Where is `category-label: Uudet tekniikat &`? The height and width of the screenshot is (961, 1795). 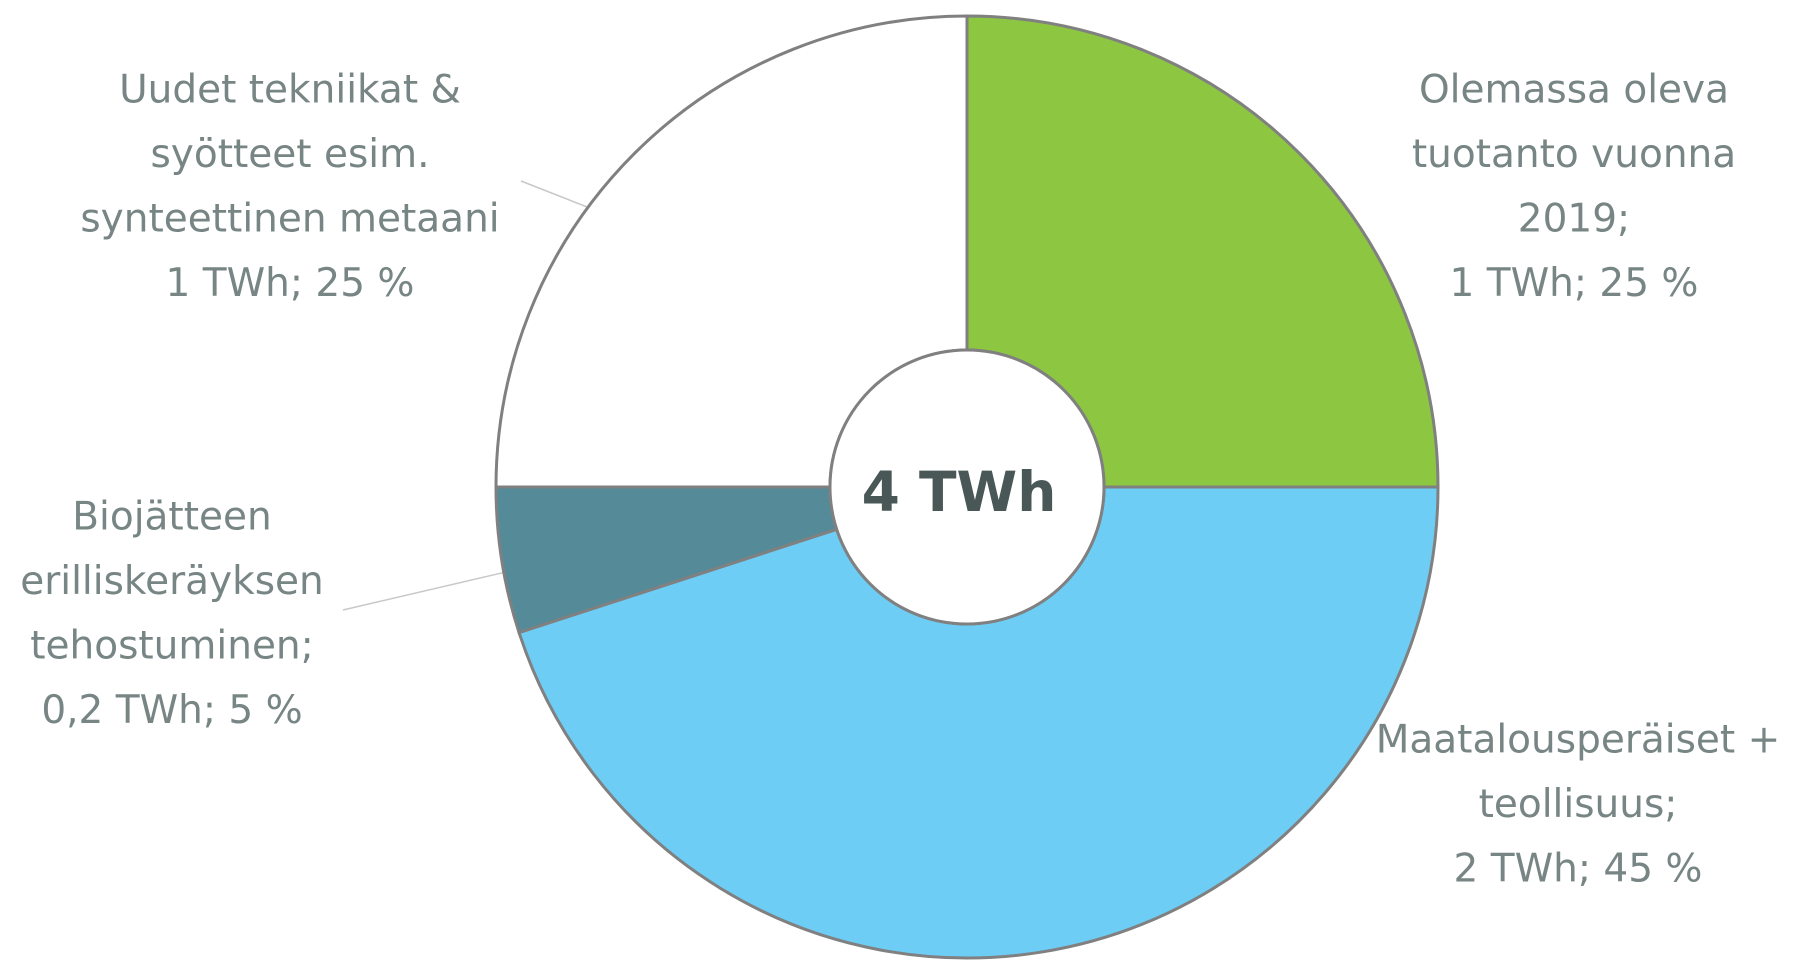
category-label: Uudet tekniikat & is located at coordinates (290, 90).